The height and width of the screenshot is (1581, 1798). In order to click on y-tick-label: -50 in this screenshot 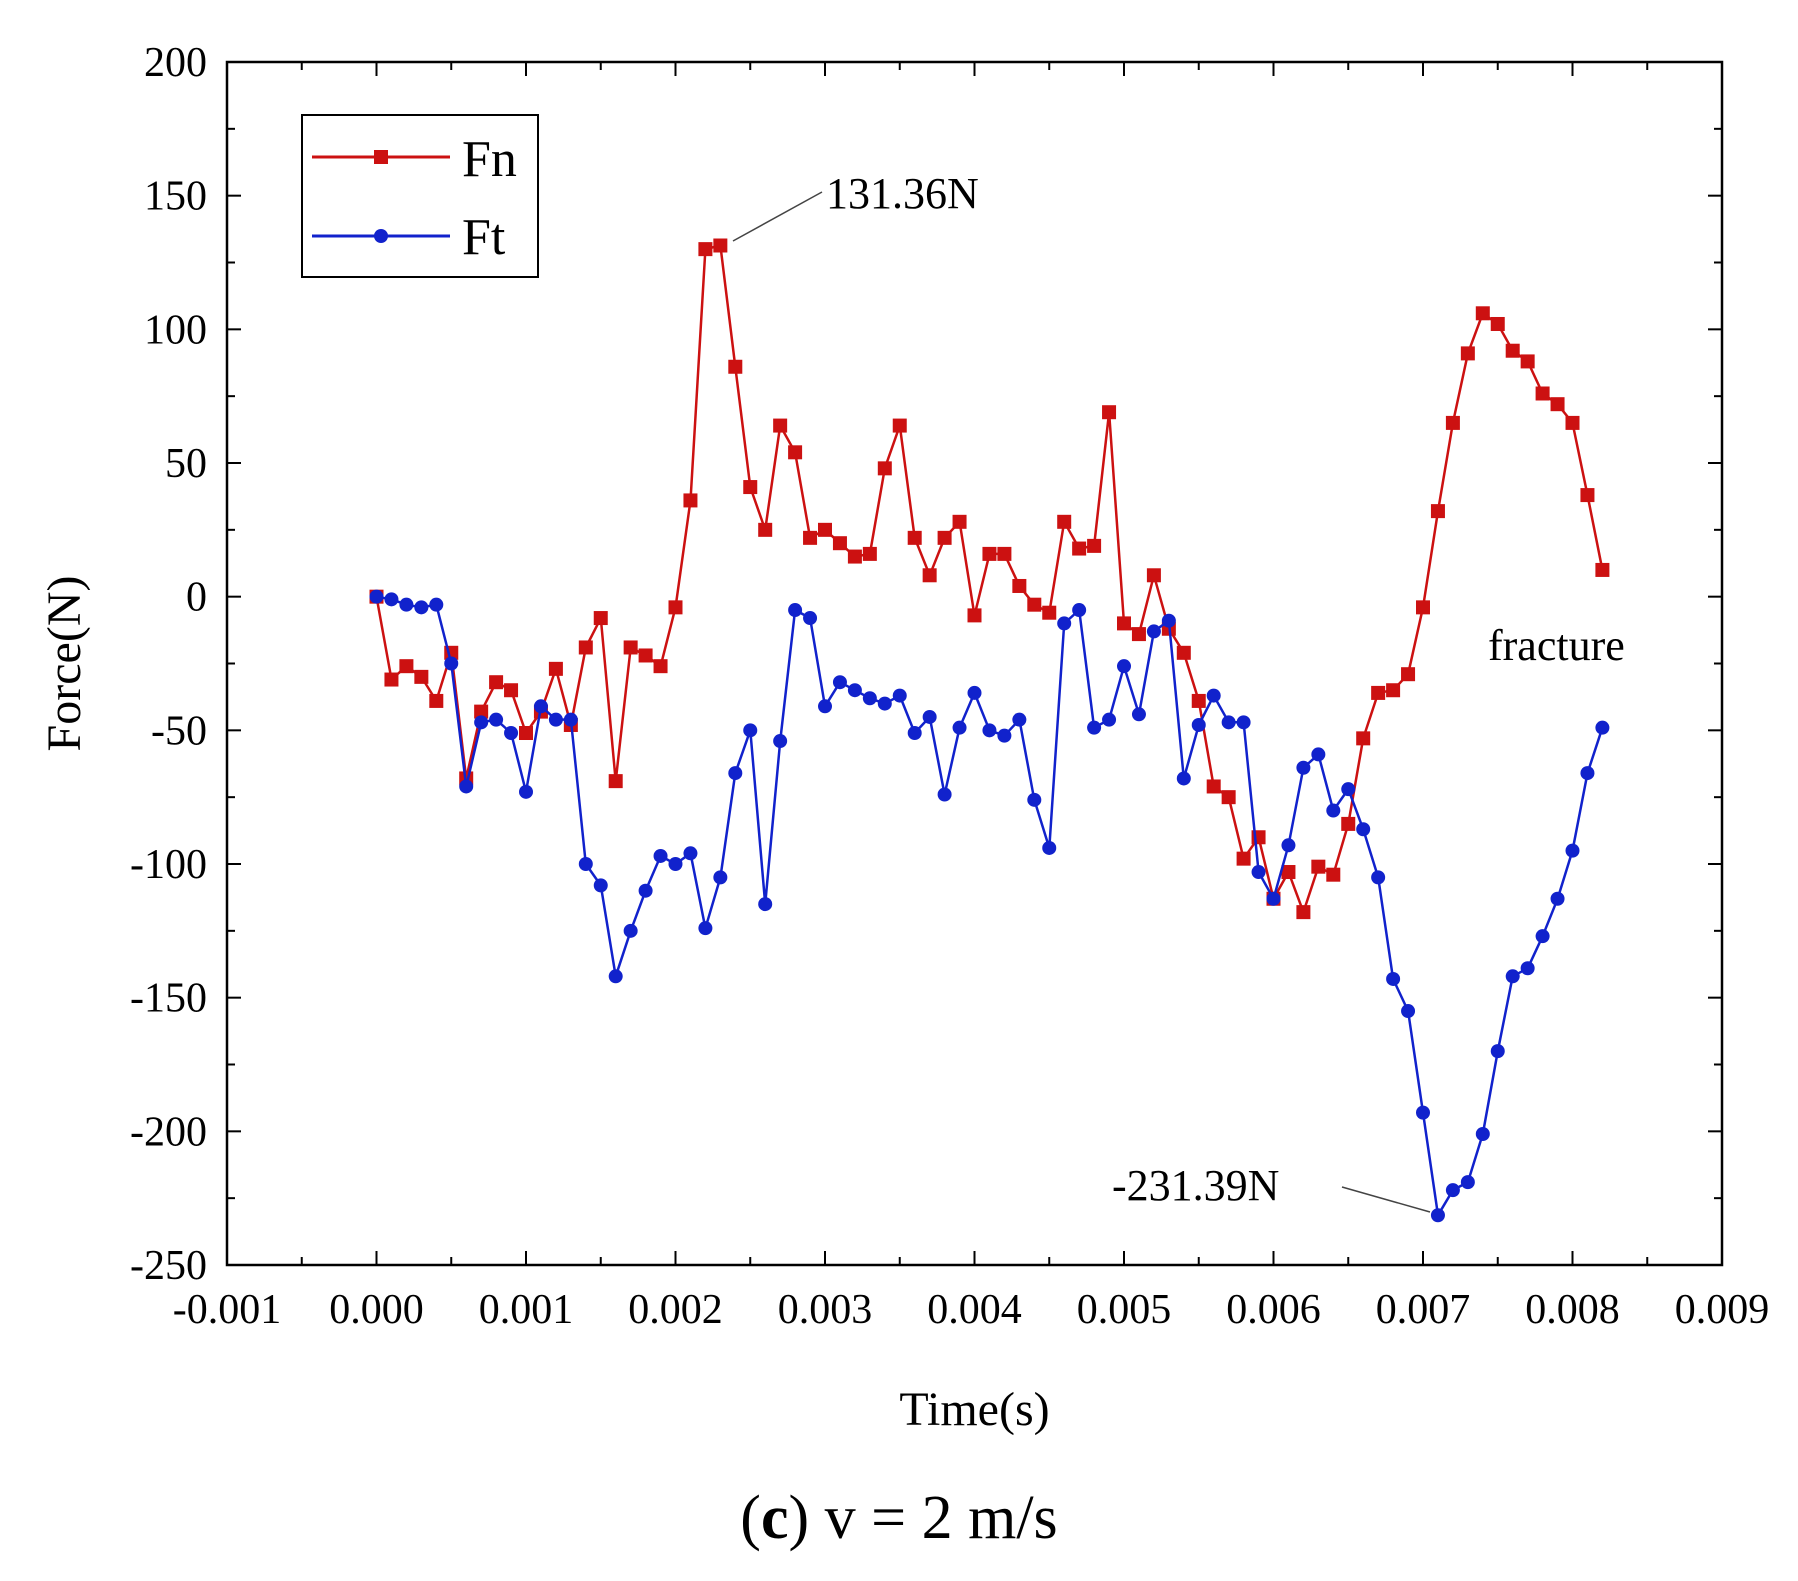, I will do `click(179, 731)`.